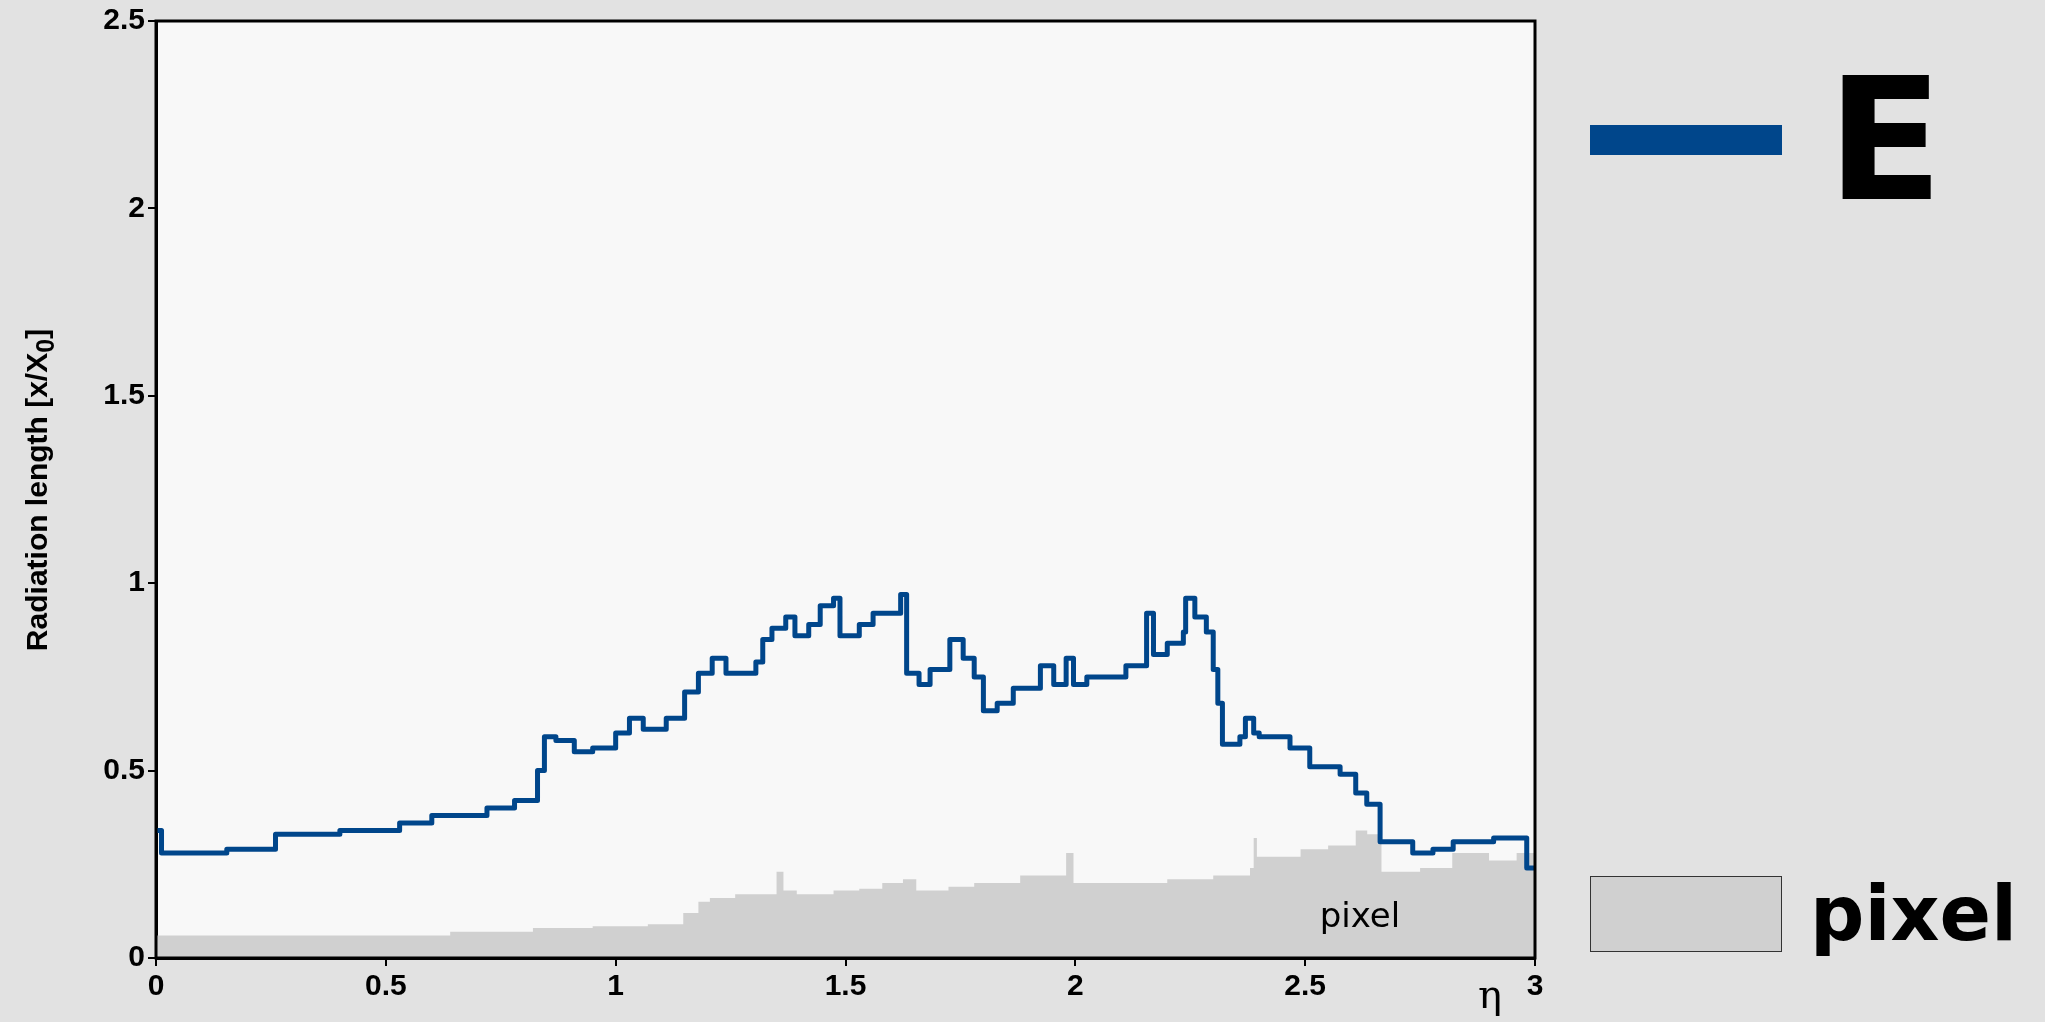  I want to click on x-tick-label: 2.5, so click(1305, 985).